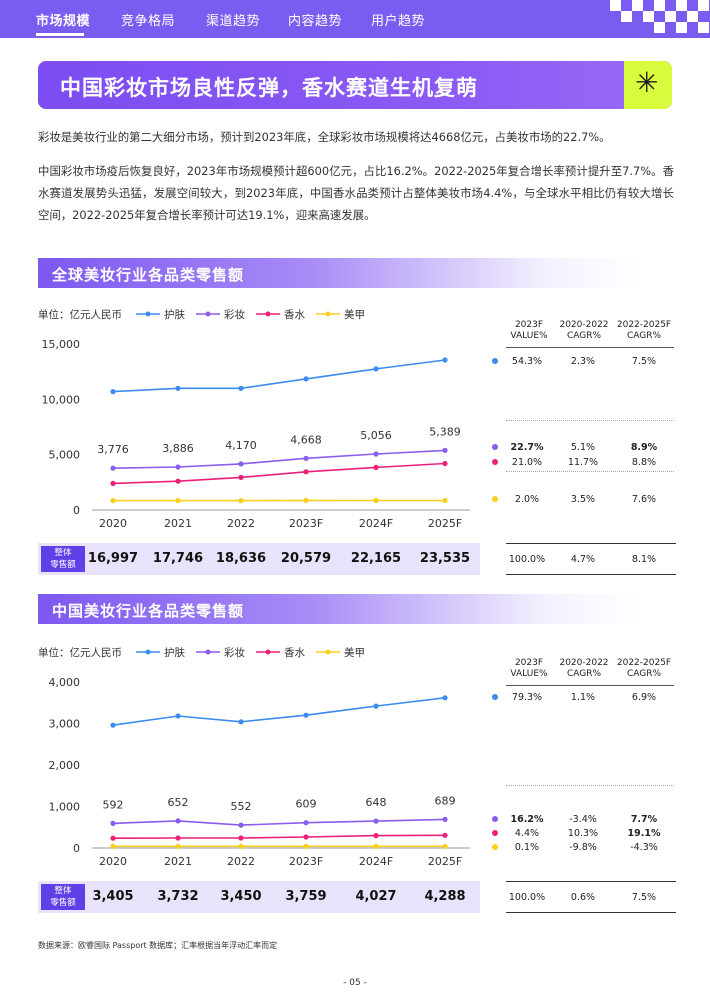 The width and height of the screenshot is (710, 998). I want to click on total-label-line: 零售额, so click(63, 565).